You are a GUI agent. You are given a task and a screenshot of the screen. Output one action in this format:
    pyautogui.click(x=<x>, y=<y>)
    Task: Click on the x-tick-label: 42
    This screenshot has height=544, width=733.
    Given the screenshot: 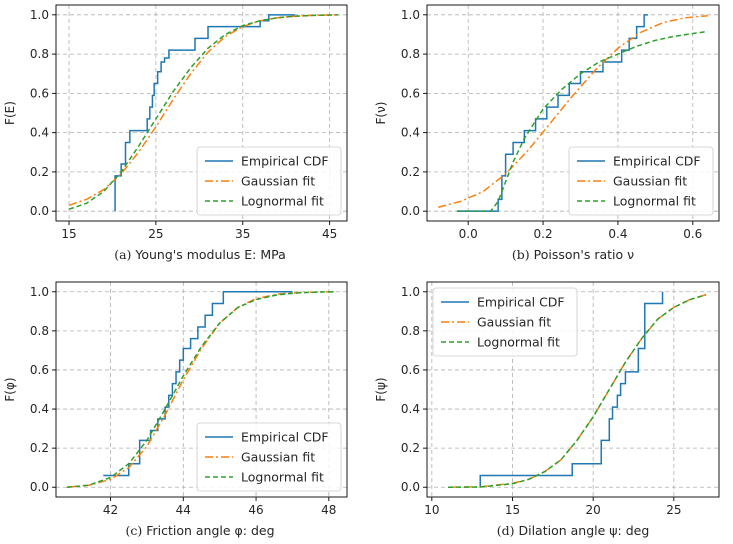 What is the action you would take?
    pyautogui.click(x=110, y=510)
    